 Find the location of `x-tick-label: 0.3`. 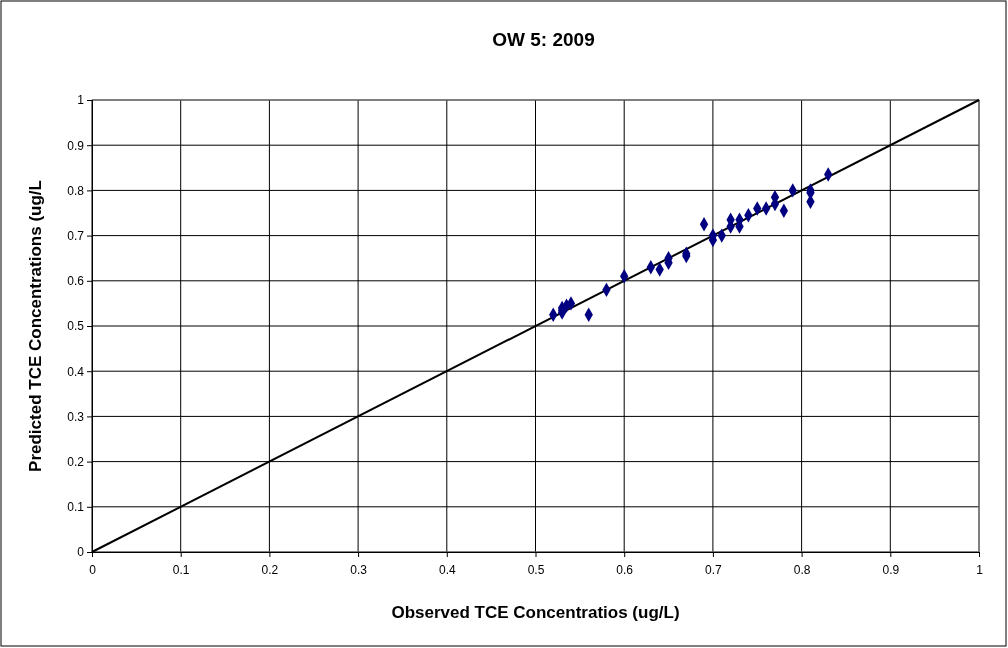

x-tick-label: 0.3 is located at coordinates (359, 570).